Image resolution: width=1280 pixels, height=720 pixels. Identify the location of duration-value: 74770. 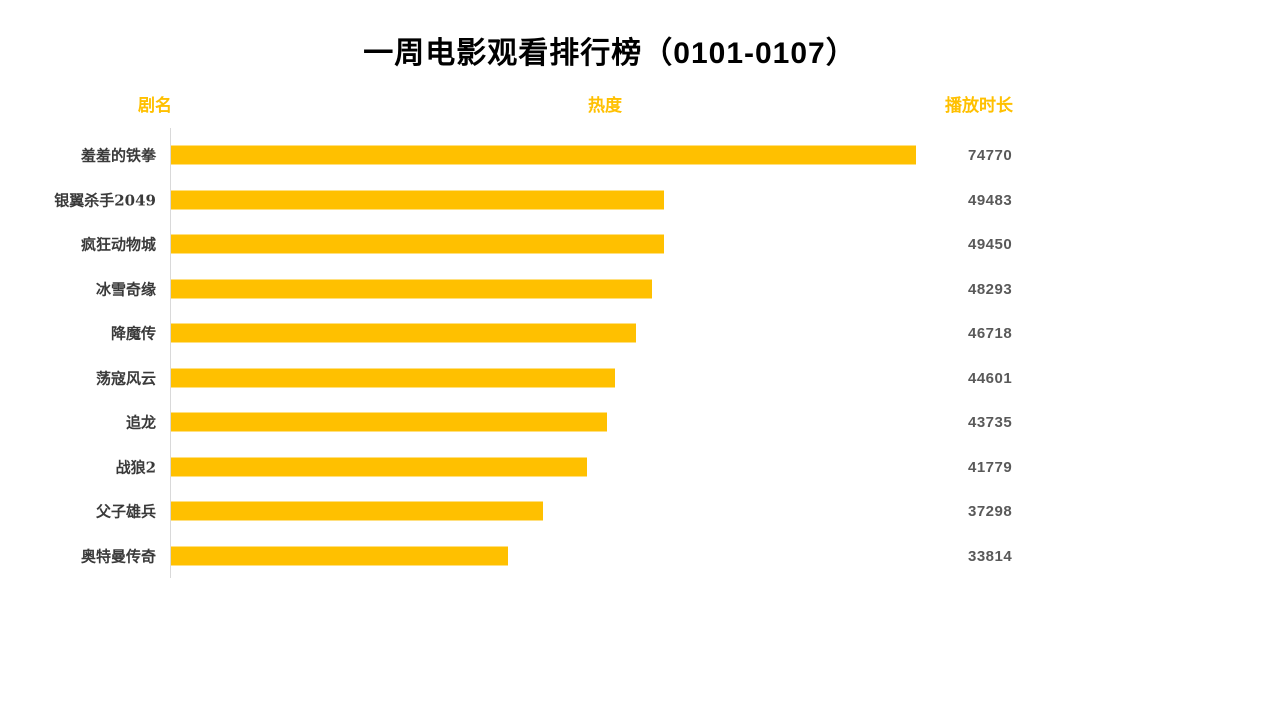
(990, 156).